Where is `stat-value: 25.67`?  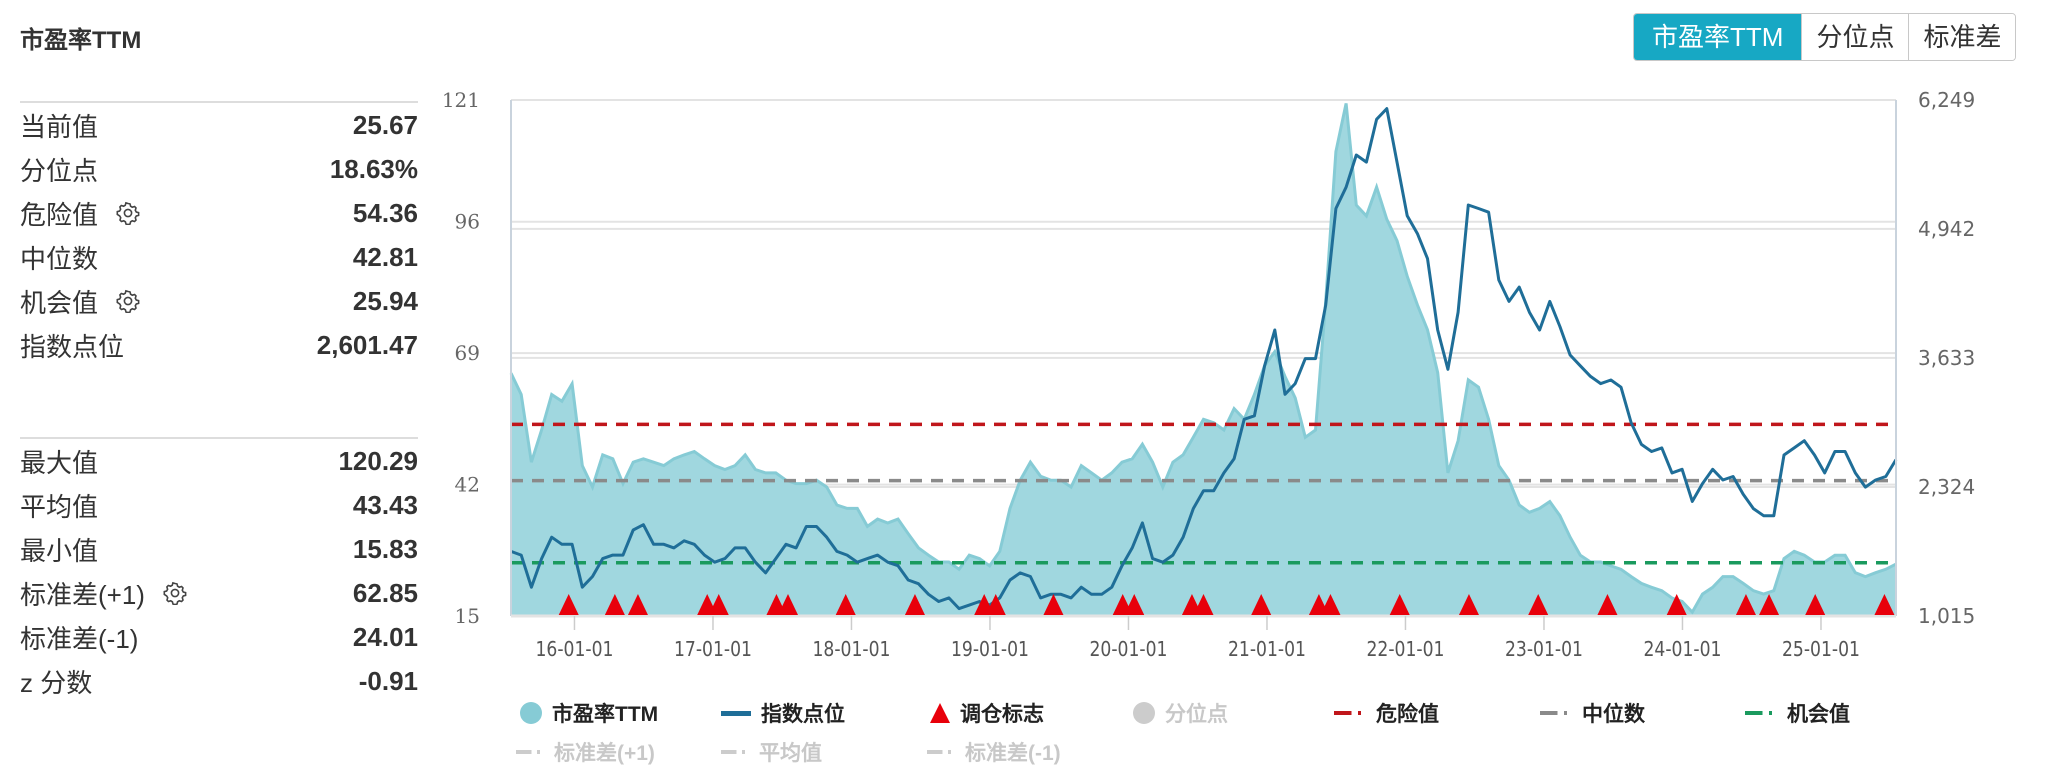 stat-value: 25.67 is located at coordinates (385, 124).